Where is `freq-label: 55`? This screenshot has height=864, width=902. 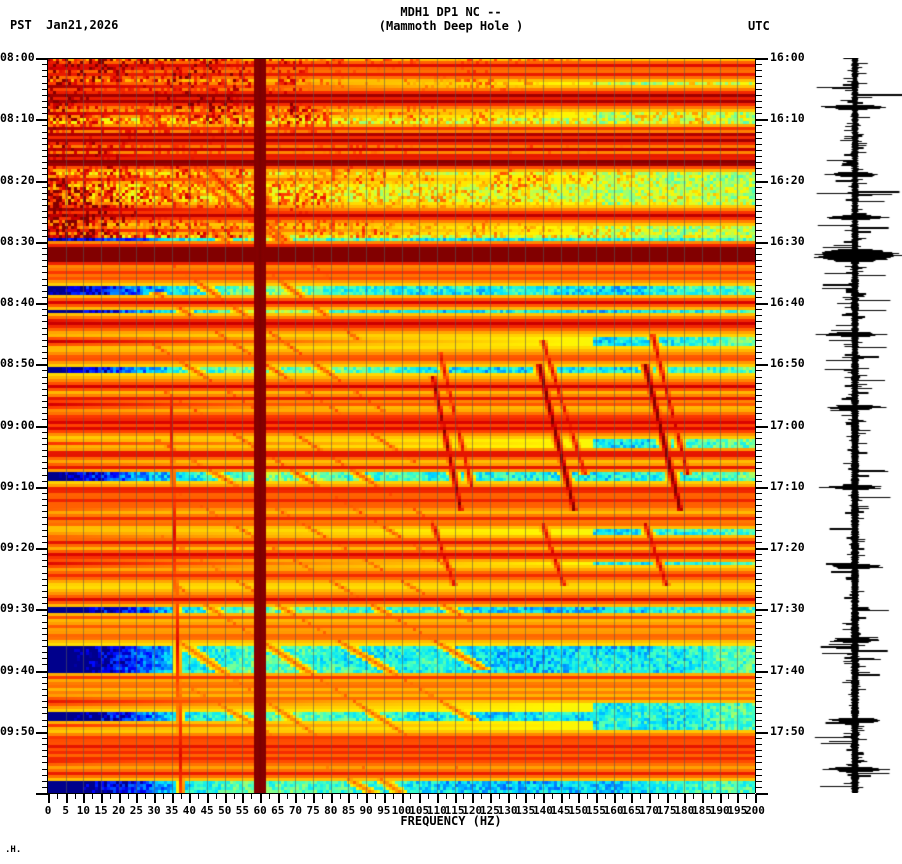
freq-label: 55 is located at coordinates (242, 810).